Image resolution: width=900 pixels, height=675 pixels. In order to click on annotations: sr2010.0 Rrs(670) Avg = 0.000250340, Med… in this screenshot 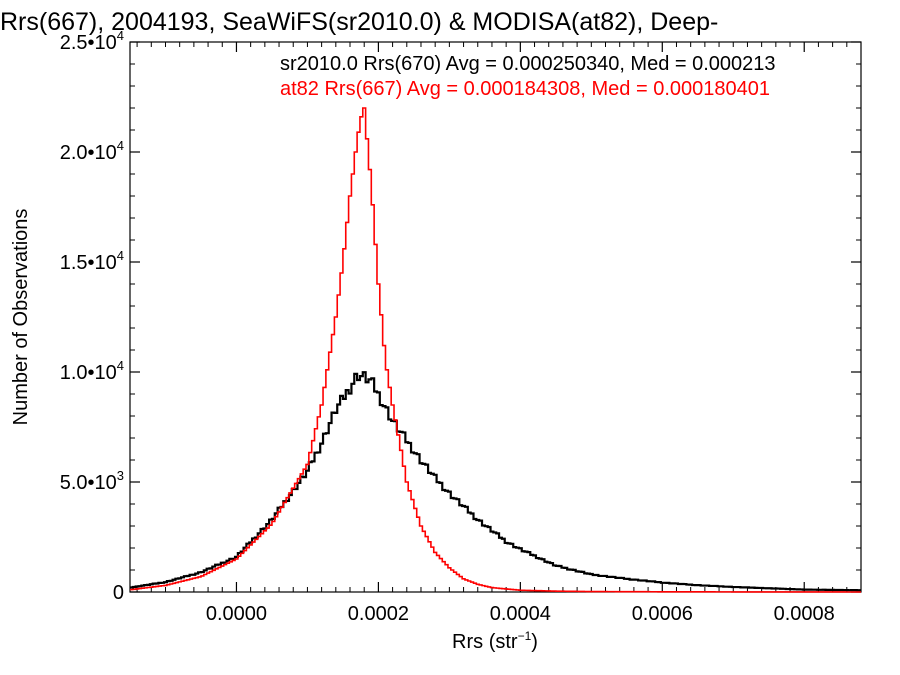, I will do `click(528, 76)`.